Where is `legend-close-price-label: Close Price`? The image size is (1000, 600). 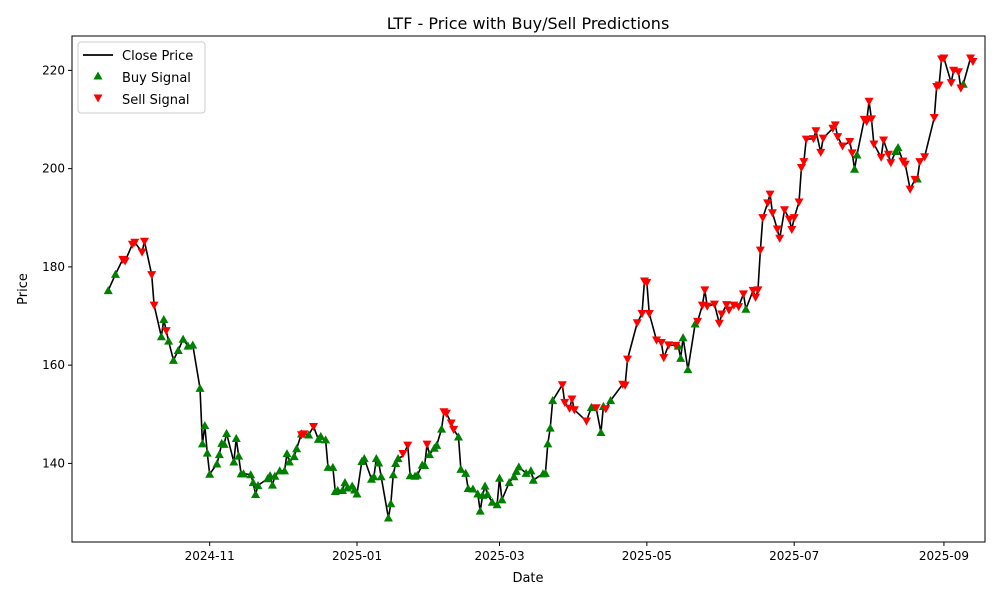
legend-close-price-label: Close Price is located at coordinates (157, 56).